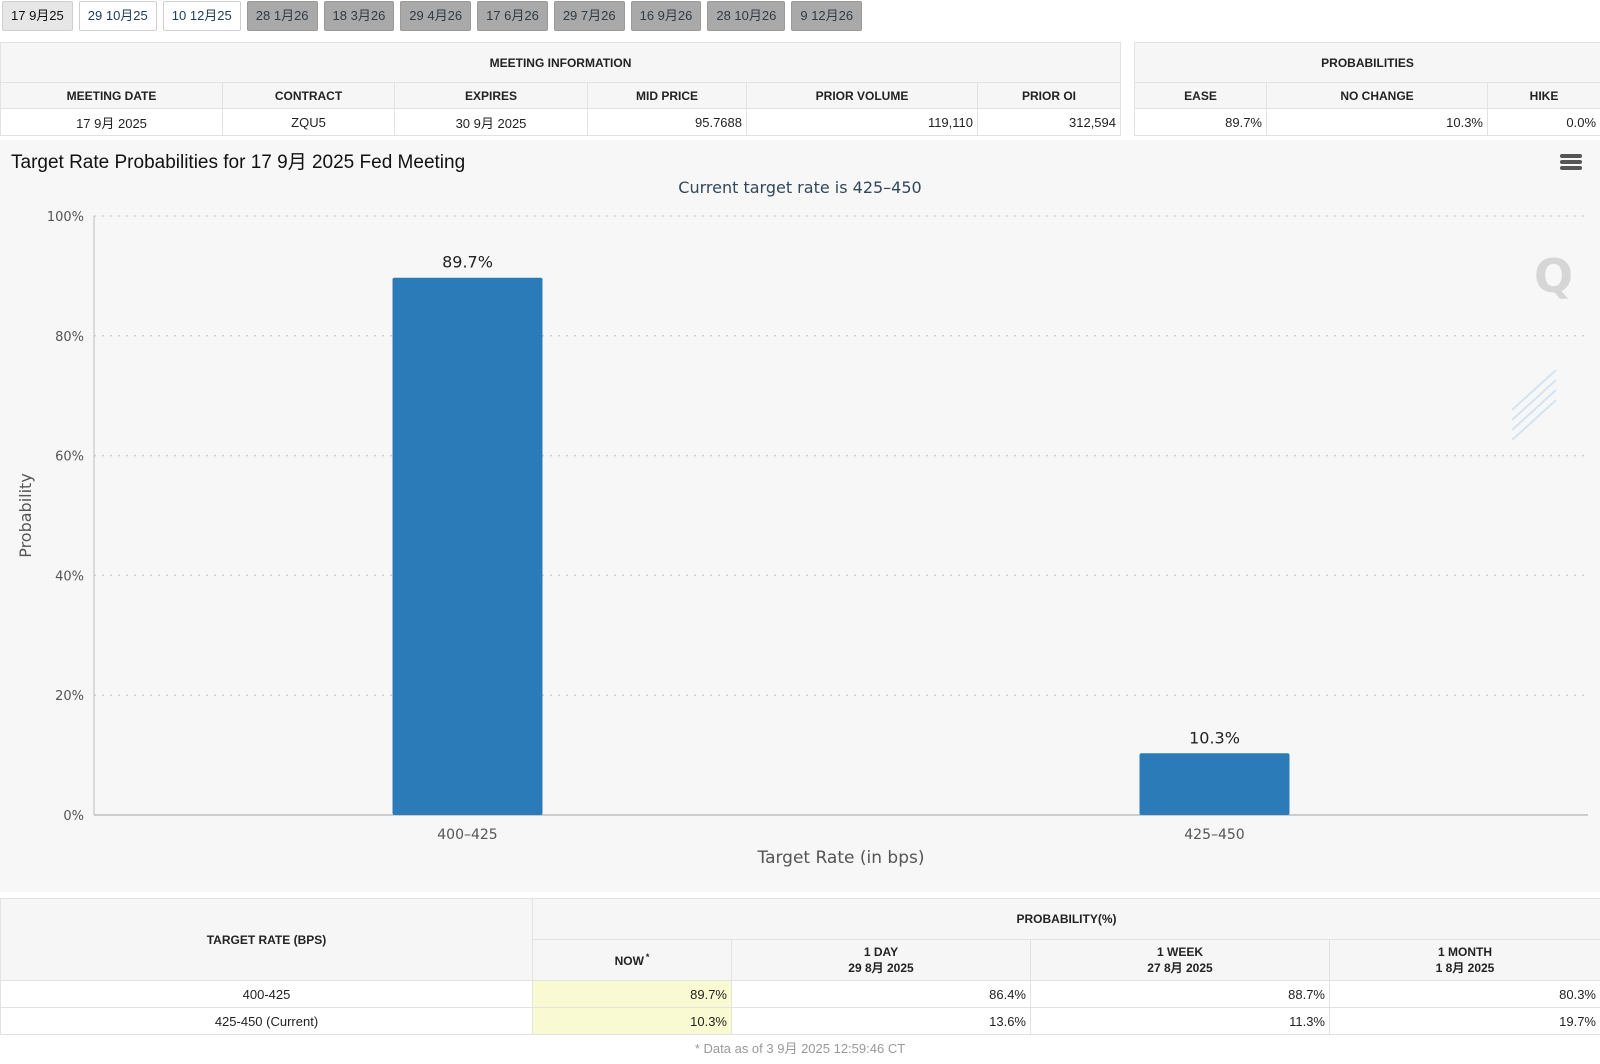  I want to click on table-row: 400-425 89.7% 86.4% 88.7% 80.3%, so click(800, 994).